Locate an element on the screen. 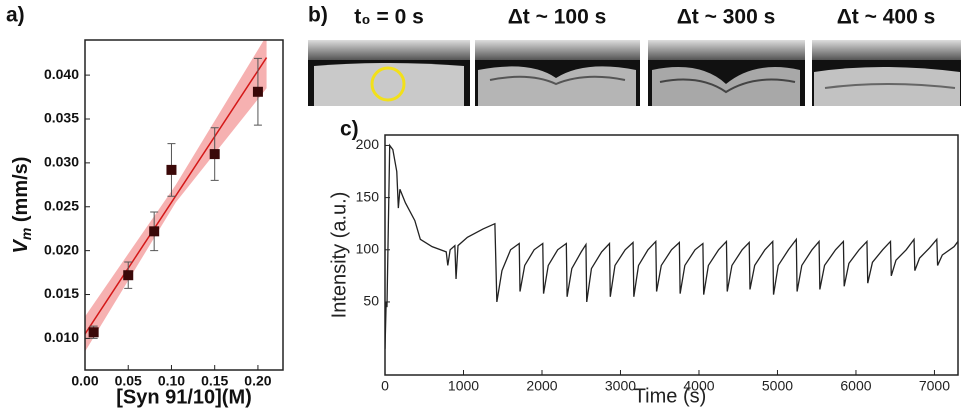 The width and height of the screenshot is (961, 410). x-tick-label: 0.20 is located at coordinates (257, 381).